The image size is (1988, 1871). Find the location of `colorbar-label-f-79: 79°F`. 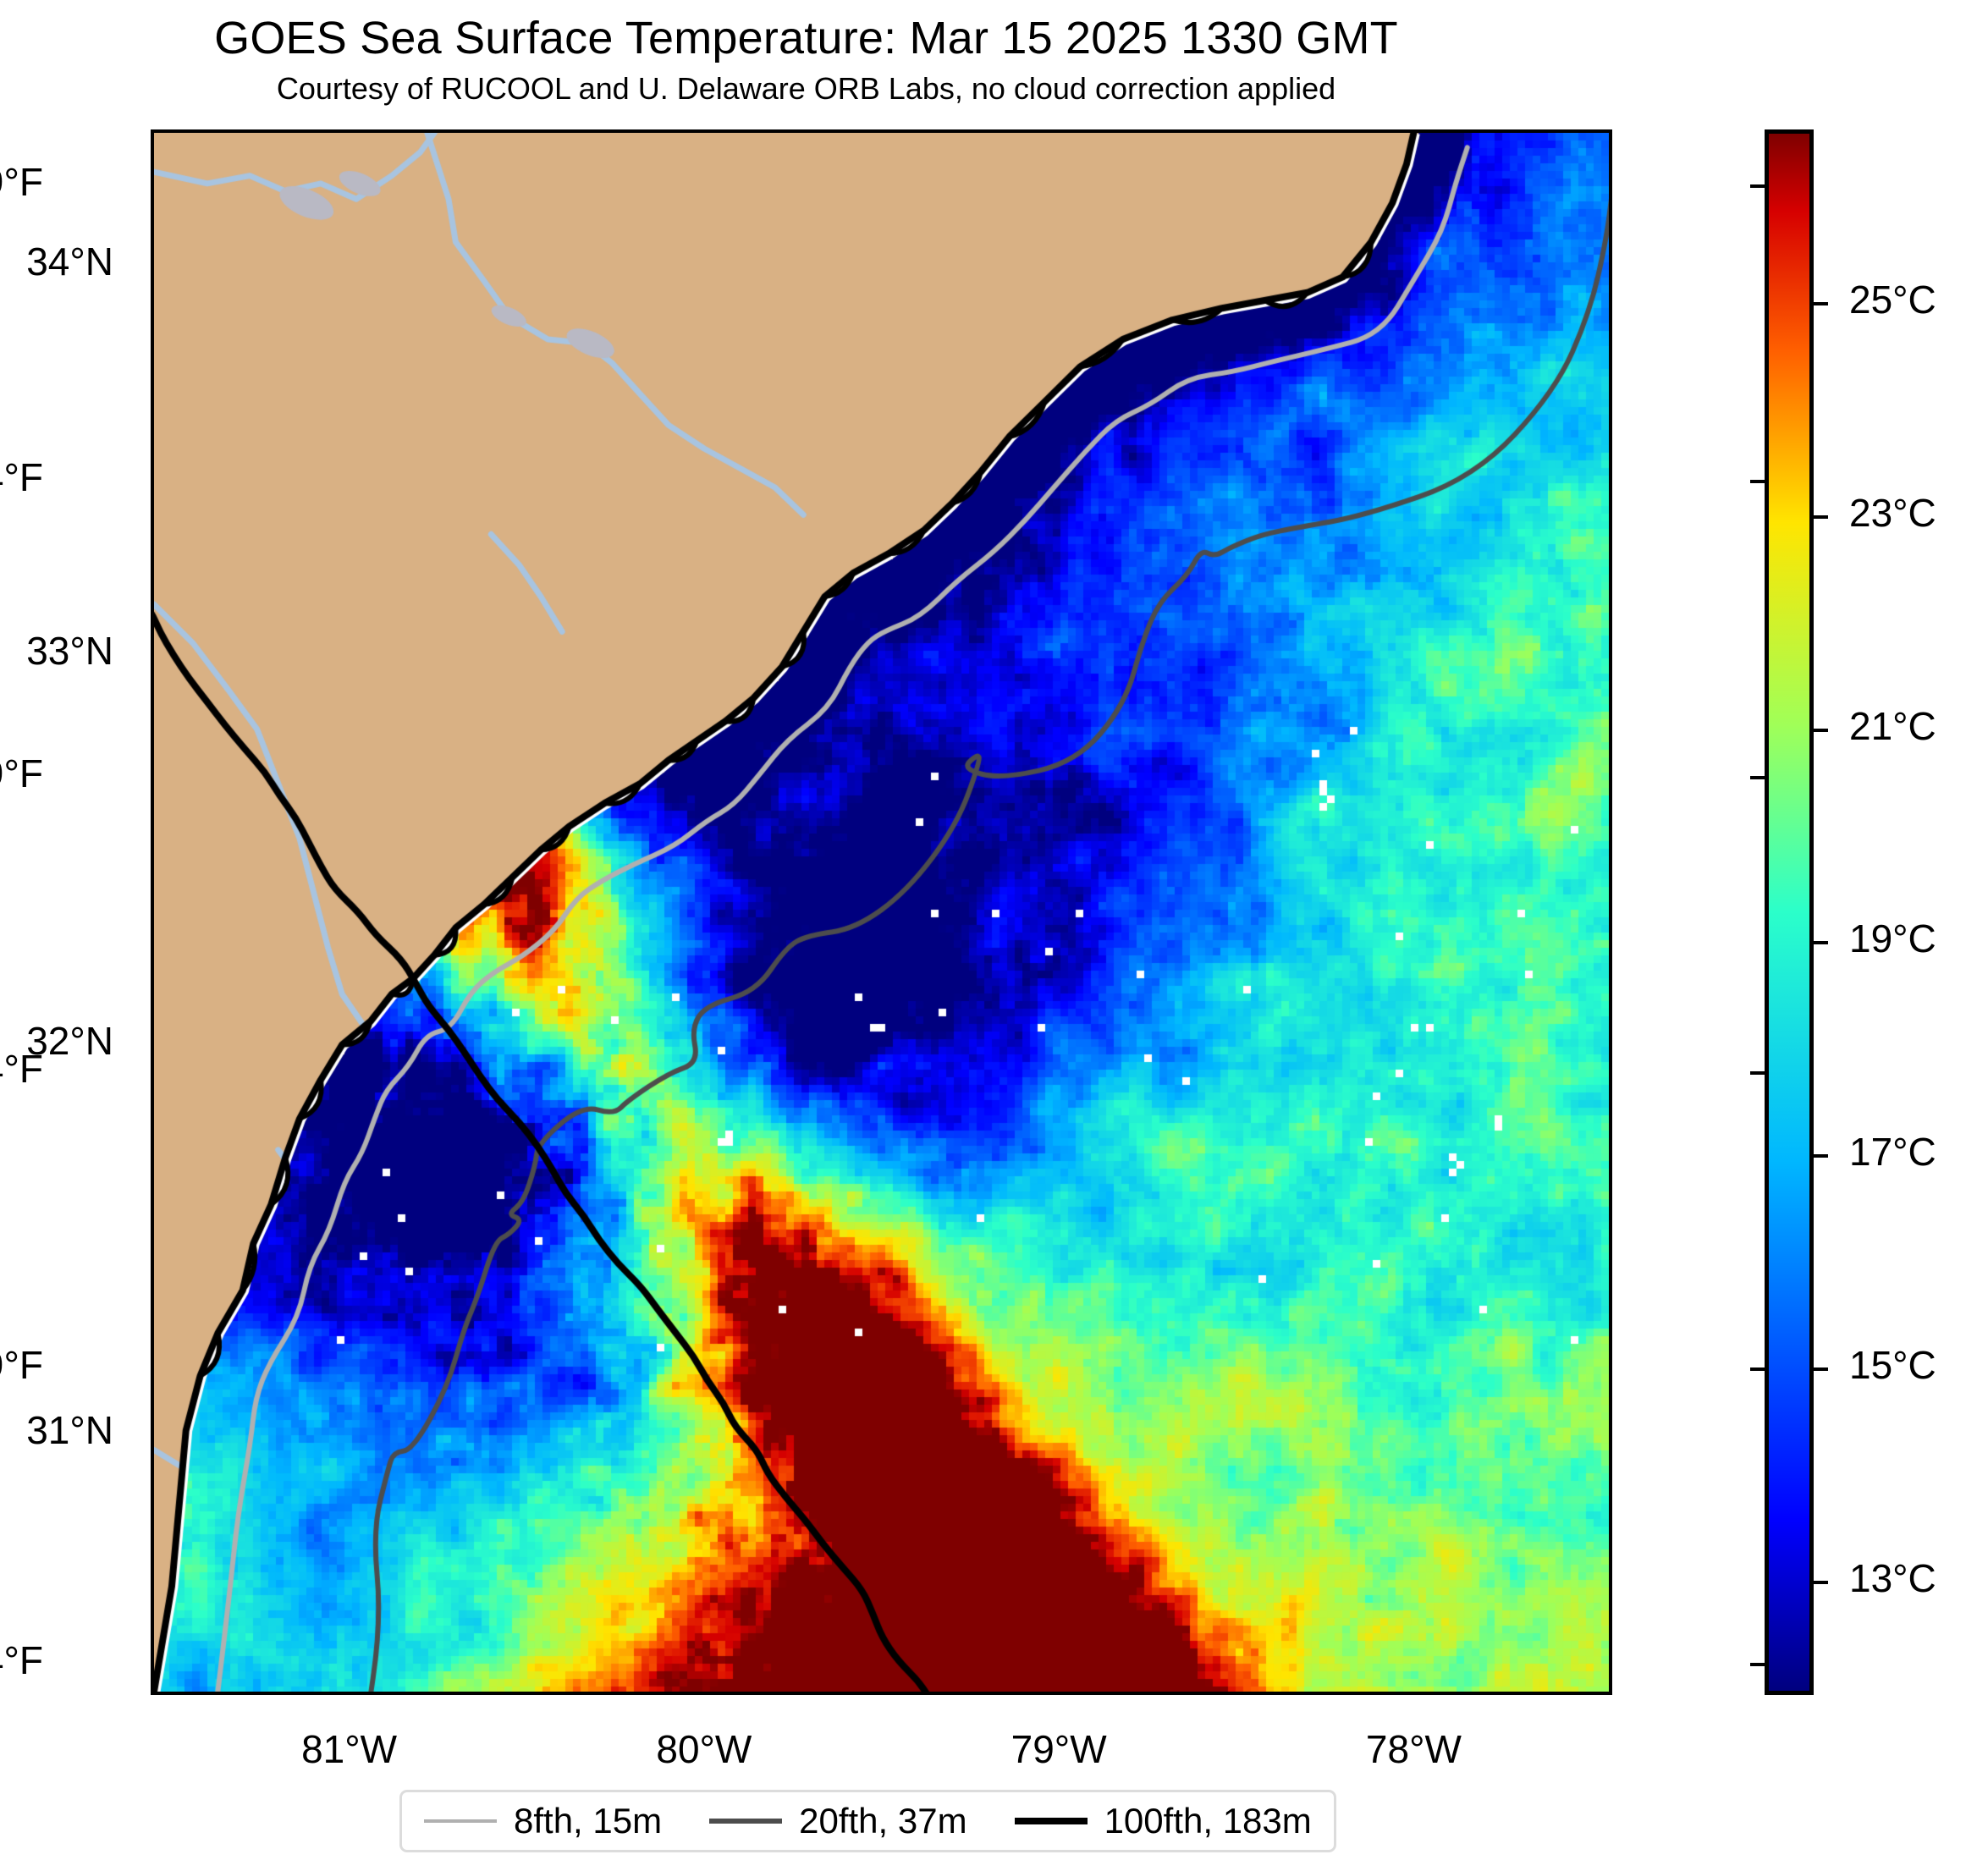

colorbar-label-f-79: 79°F is located at coordinates (21, 182).